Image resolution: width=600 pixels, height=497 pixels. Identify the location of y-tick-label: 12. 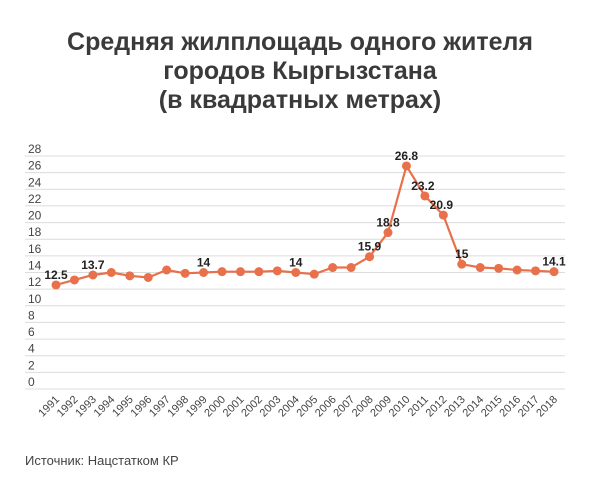
(35, 282).